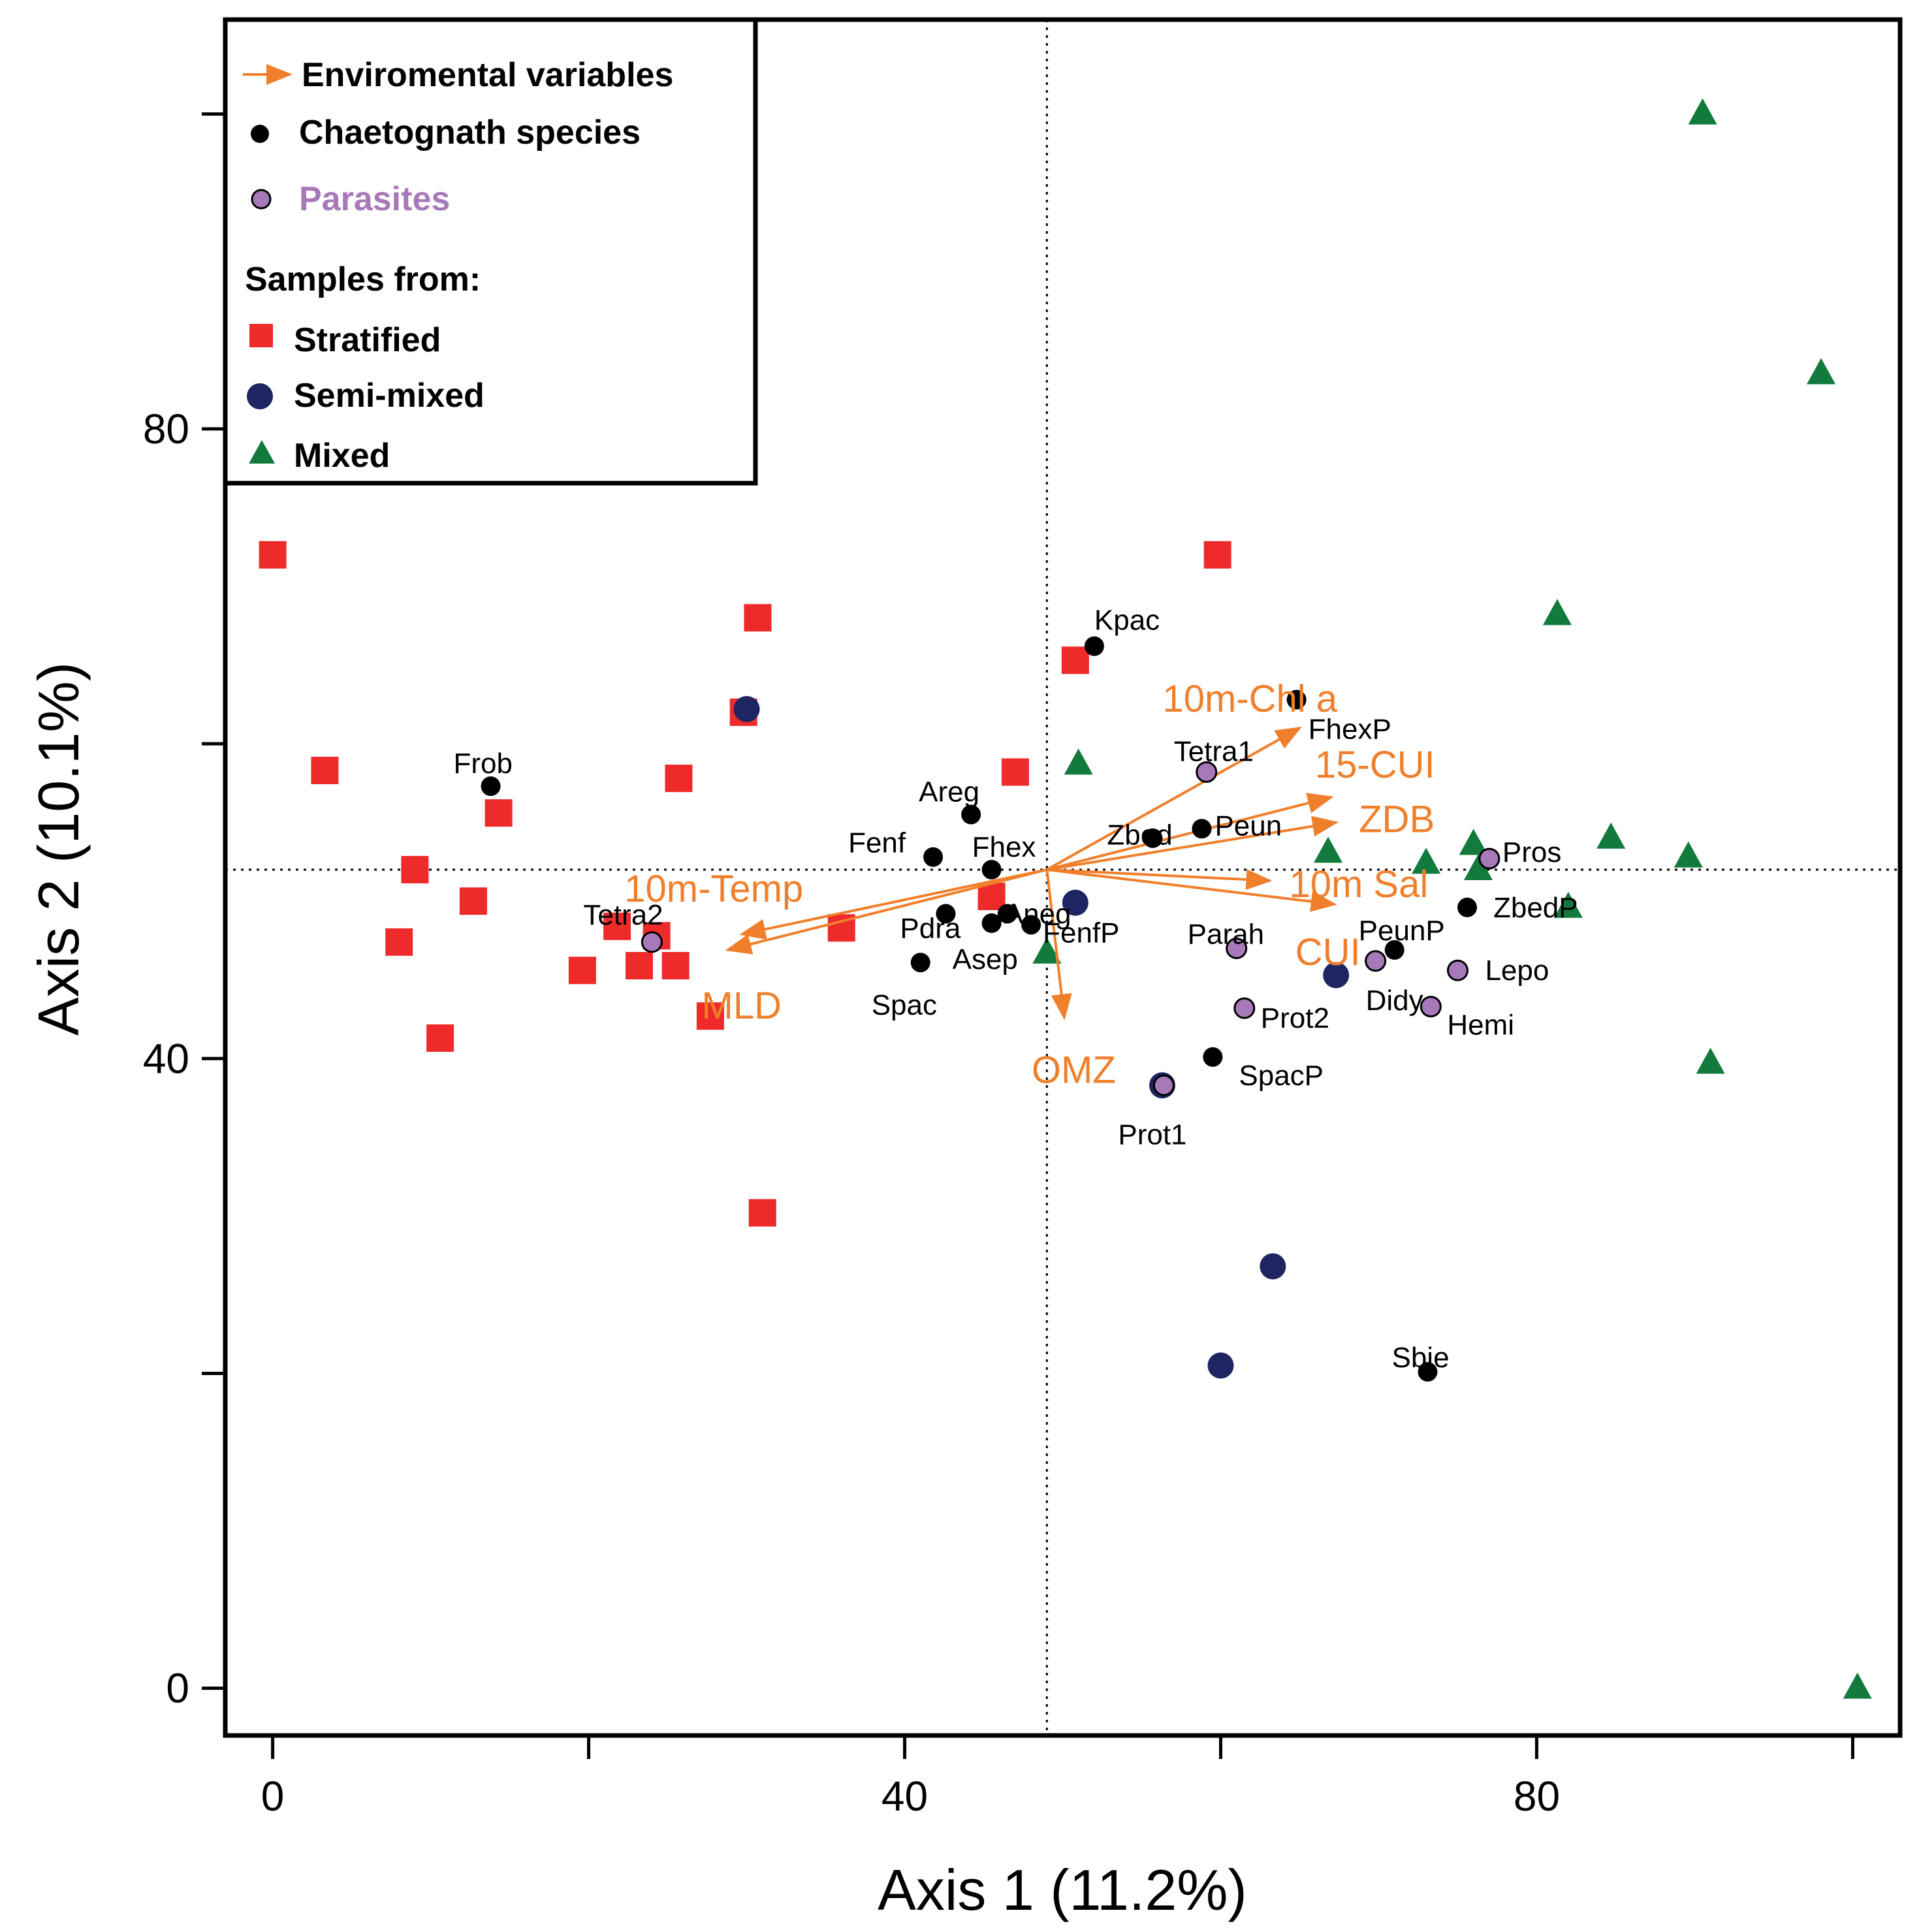  What do you see at coordinates (342, 456) in the screenshot?
I see `legend-mixed-label: Mixed` at bounding box center [342, 456].